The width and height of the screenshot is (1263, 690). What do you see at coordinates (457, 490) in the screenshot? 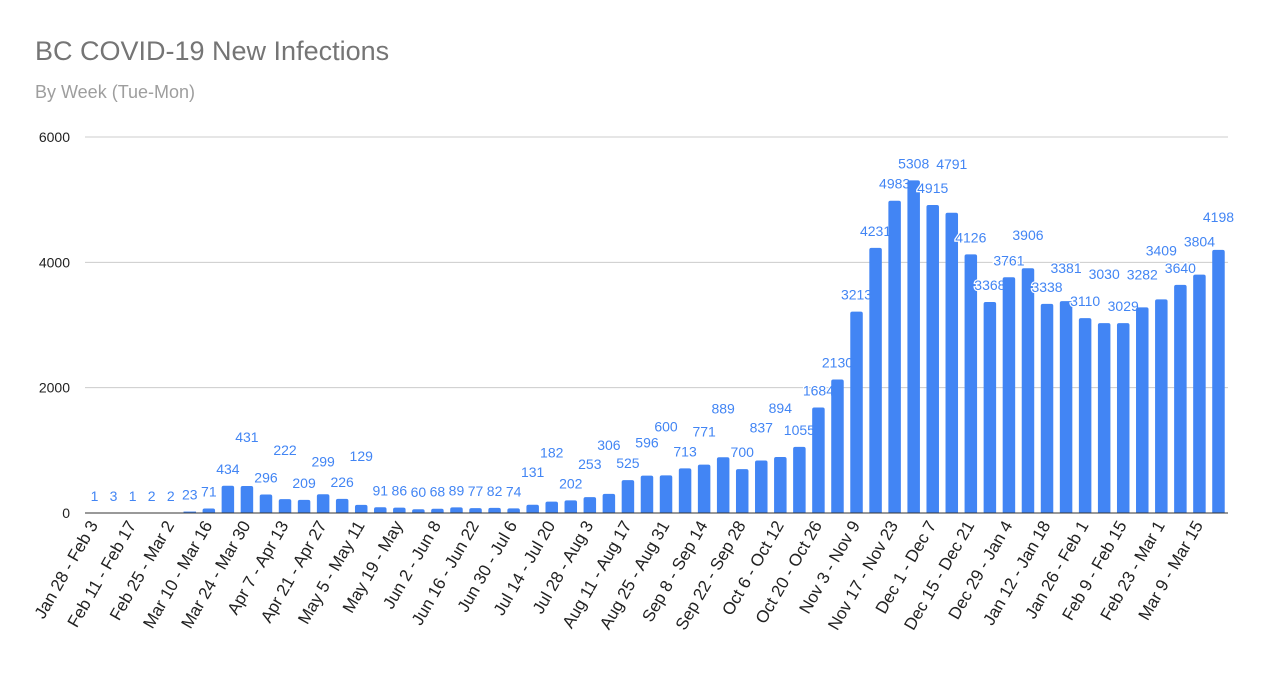
I see `data-label: 89` at bounding box center [457, 490].